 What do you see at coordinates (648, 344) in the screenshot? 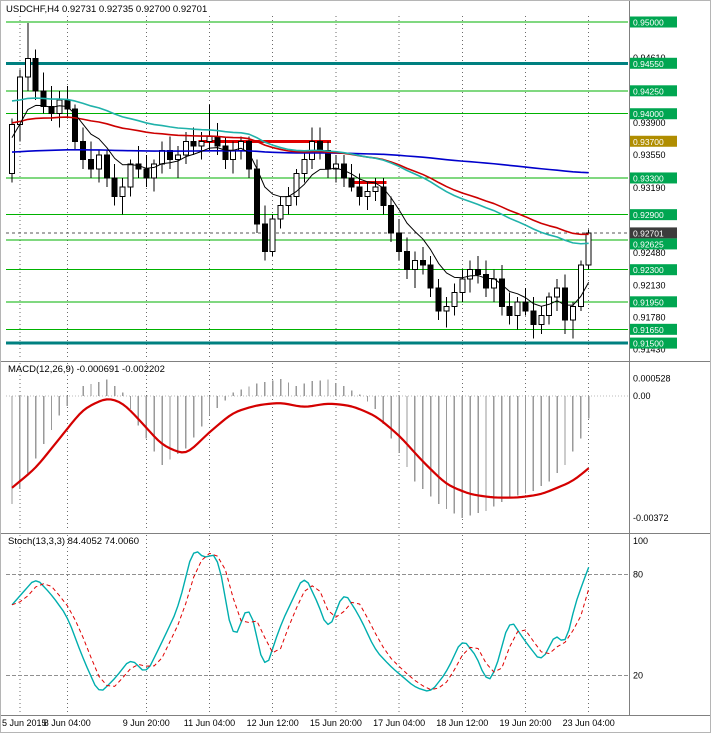
I see `price-level-badge-label: 0.91500` at bounding box center [648, 344].